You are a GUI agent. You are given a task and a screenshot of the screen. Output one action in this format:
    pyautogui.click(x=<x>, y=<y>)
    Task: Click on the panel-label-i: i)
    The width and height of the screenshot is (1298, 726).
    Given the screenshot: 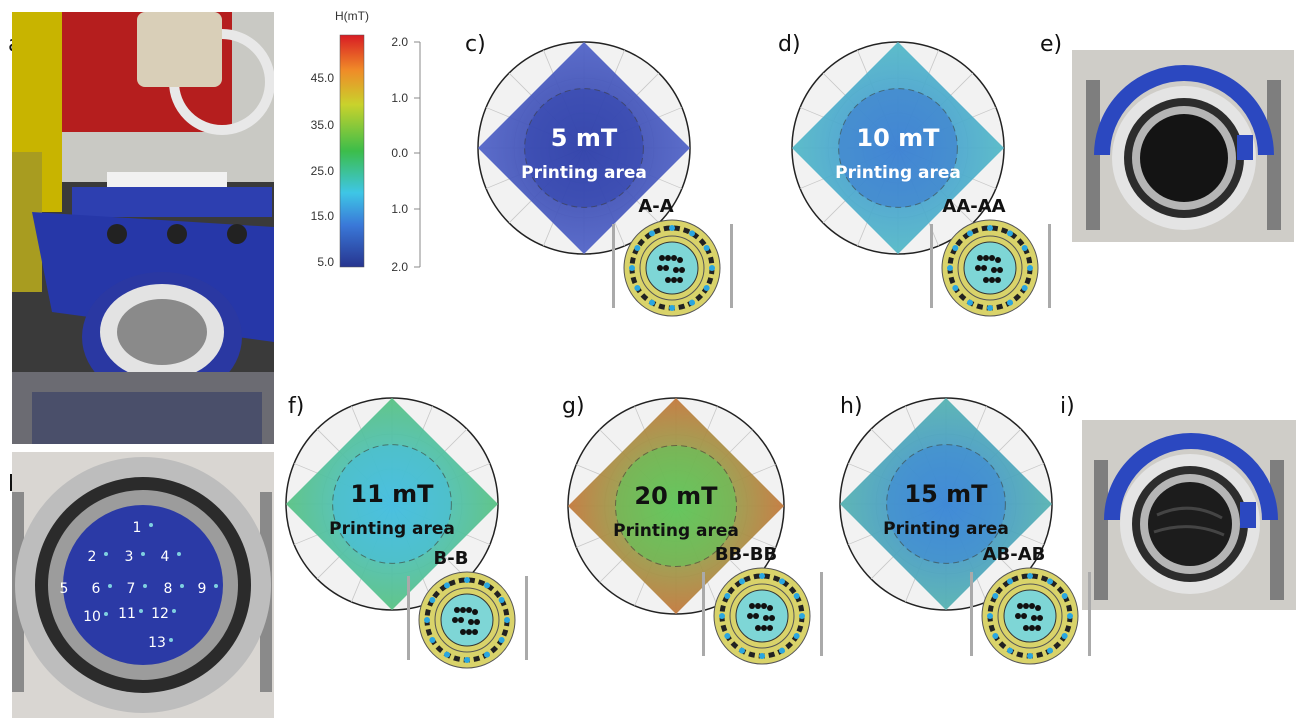 What is the action you would take?
    pyautogui.click(x=1067, y=406)
    